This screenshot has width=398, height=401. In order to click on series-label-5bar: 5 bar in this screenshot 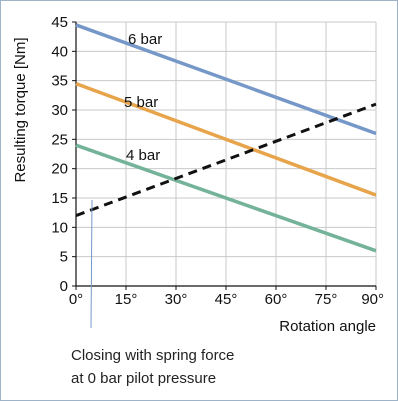, I will do `click(141, 102)`.